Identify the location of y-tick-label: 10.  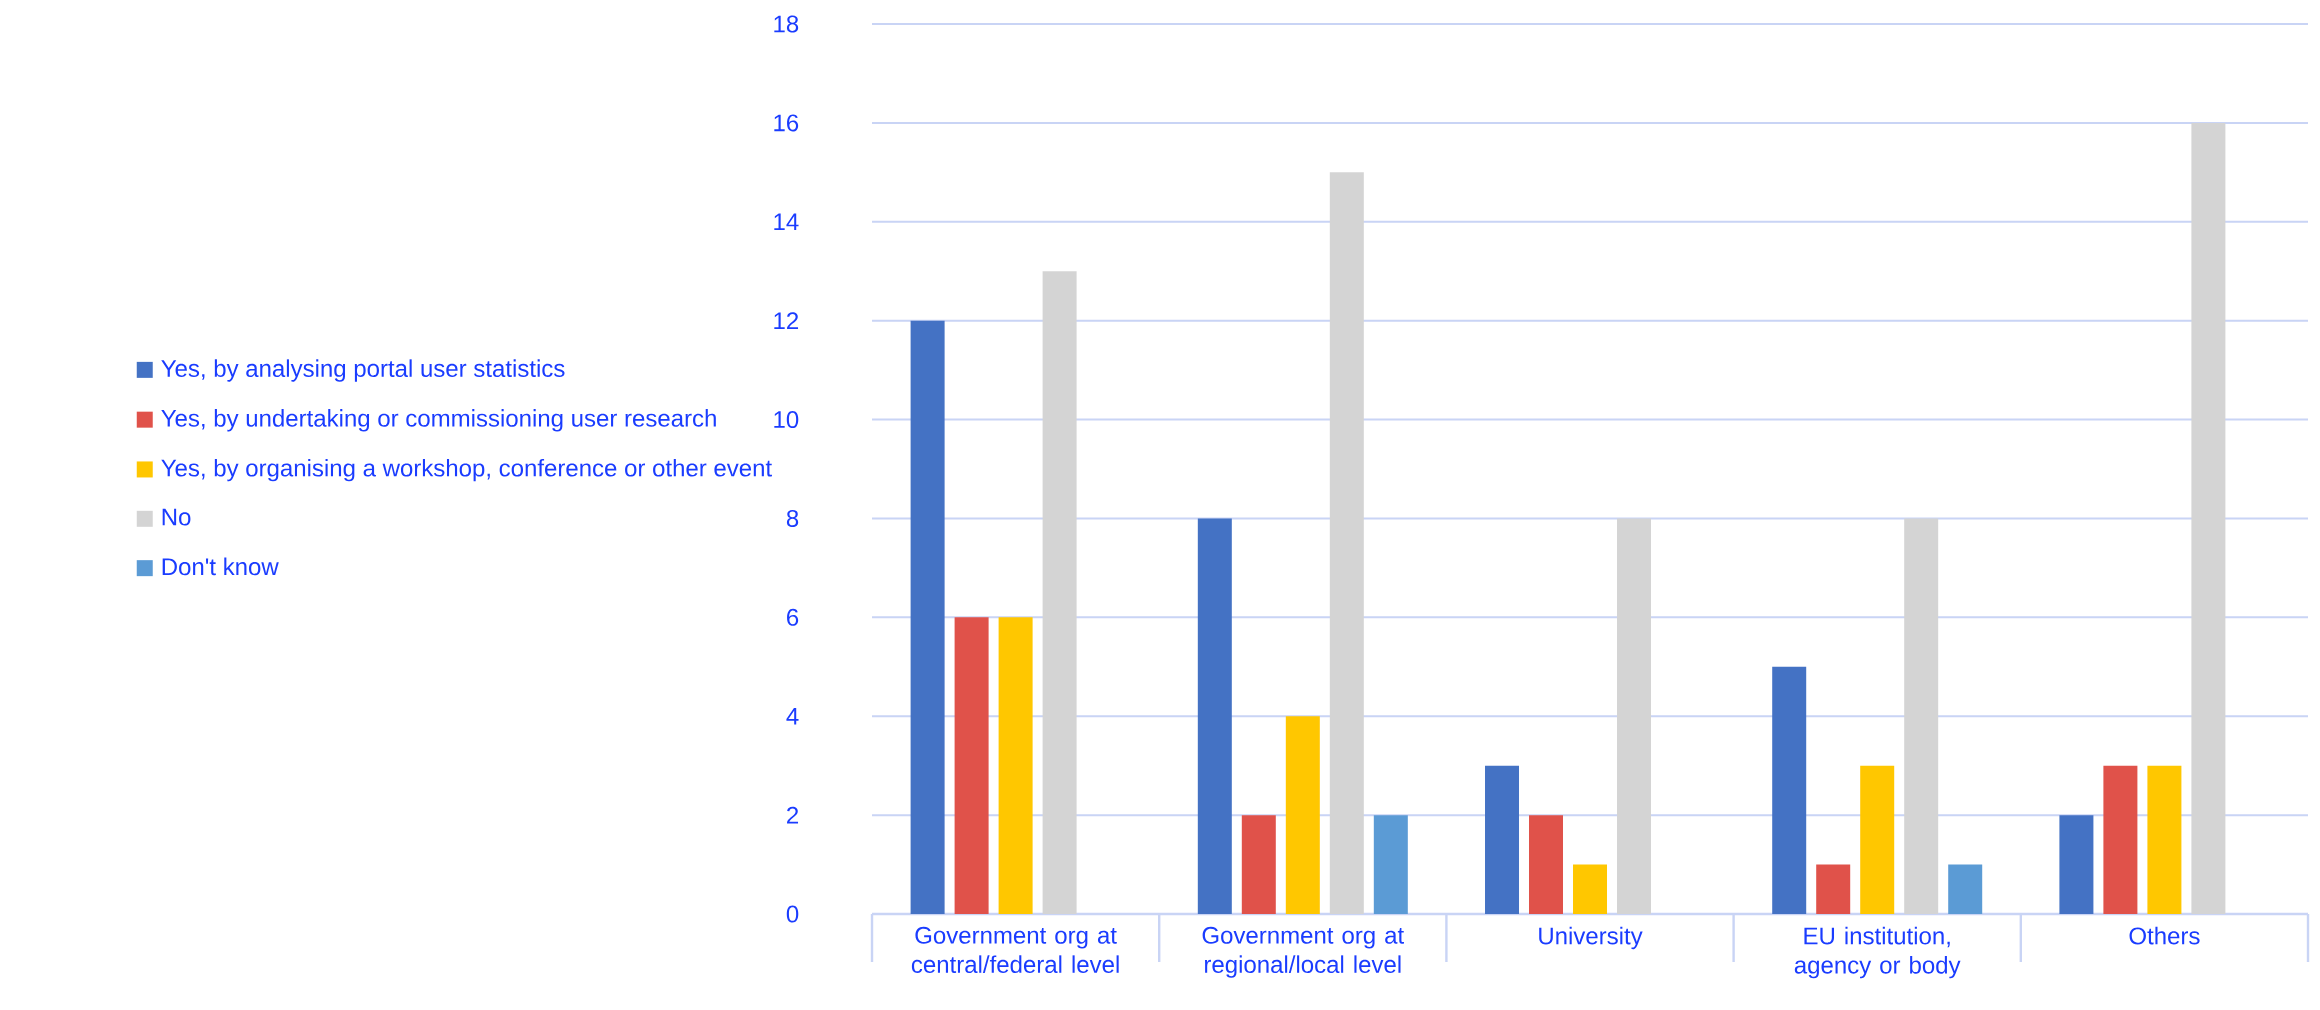
(786, 420).